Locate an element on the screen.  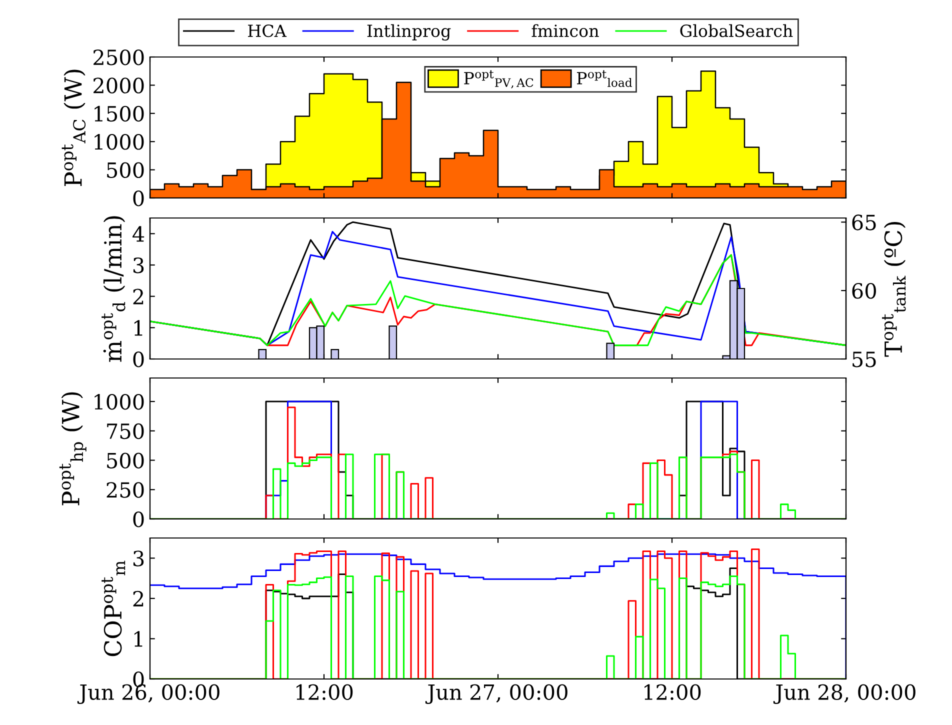
y2-tick-label: 60 is located at coordinates (864, 291).